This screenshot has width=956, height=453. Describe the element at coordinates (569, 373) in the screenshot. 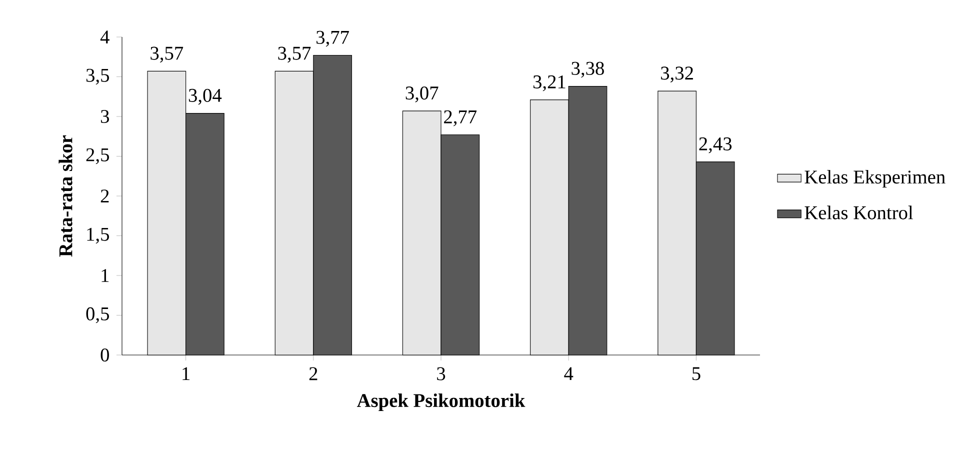

I see `x-tick-label: 4` at that location.